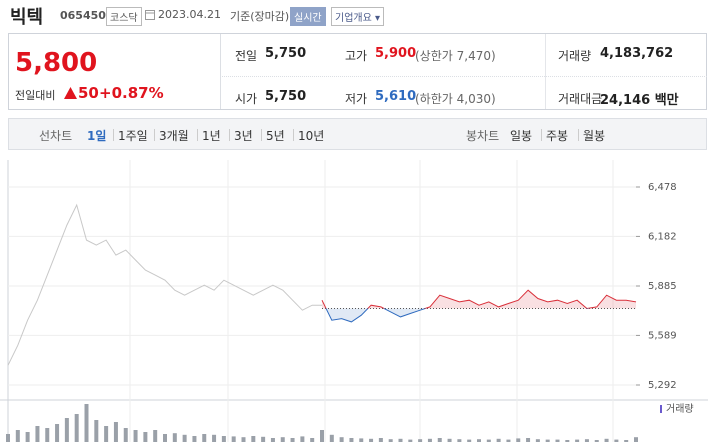  I want to click on candle-tab: 주봉, so click(557, 136).